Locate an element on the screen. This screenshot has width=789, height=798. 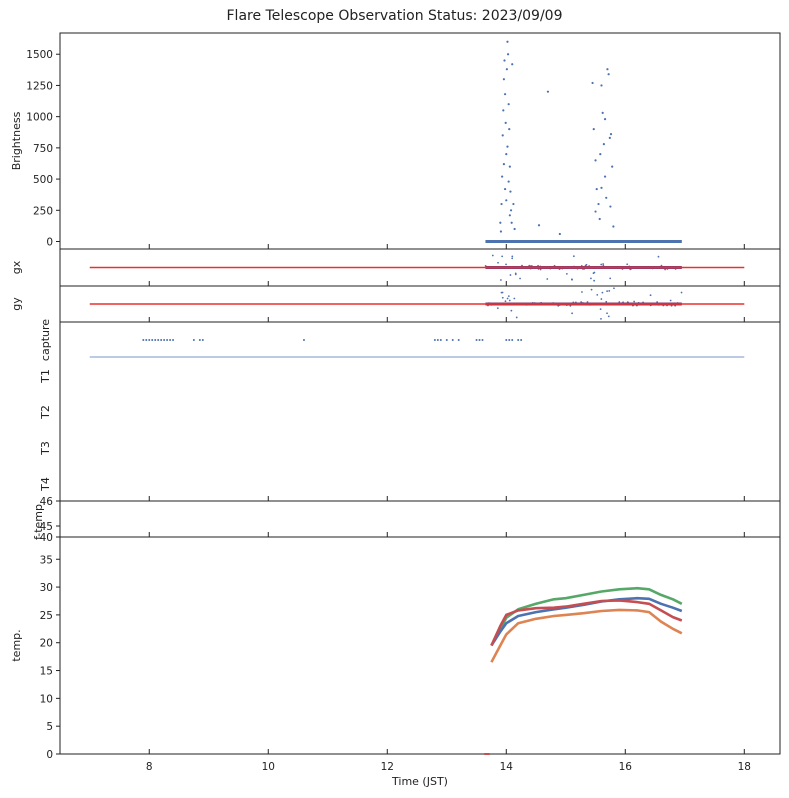
y-tick-label: 25 is located at coordinates (46, 616).